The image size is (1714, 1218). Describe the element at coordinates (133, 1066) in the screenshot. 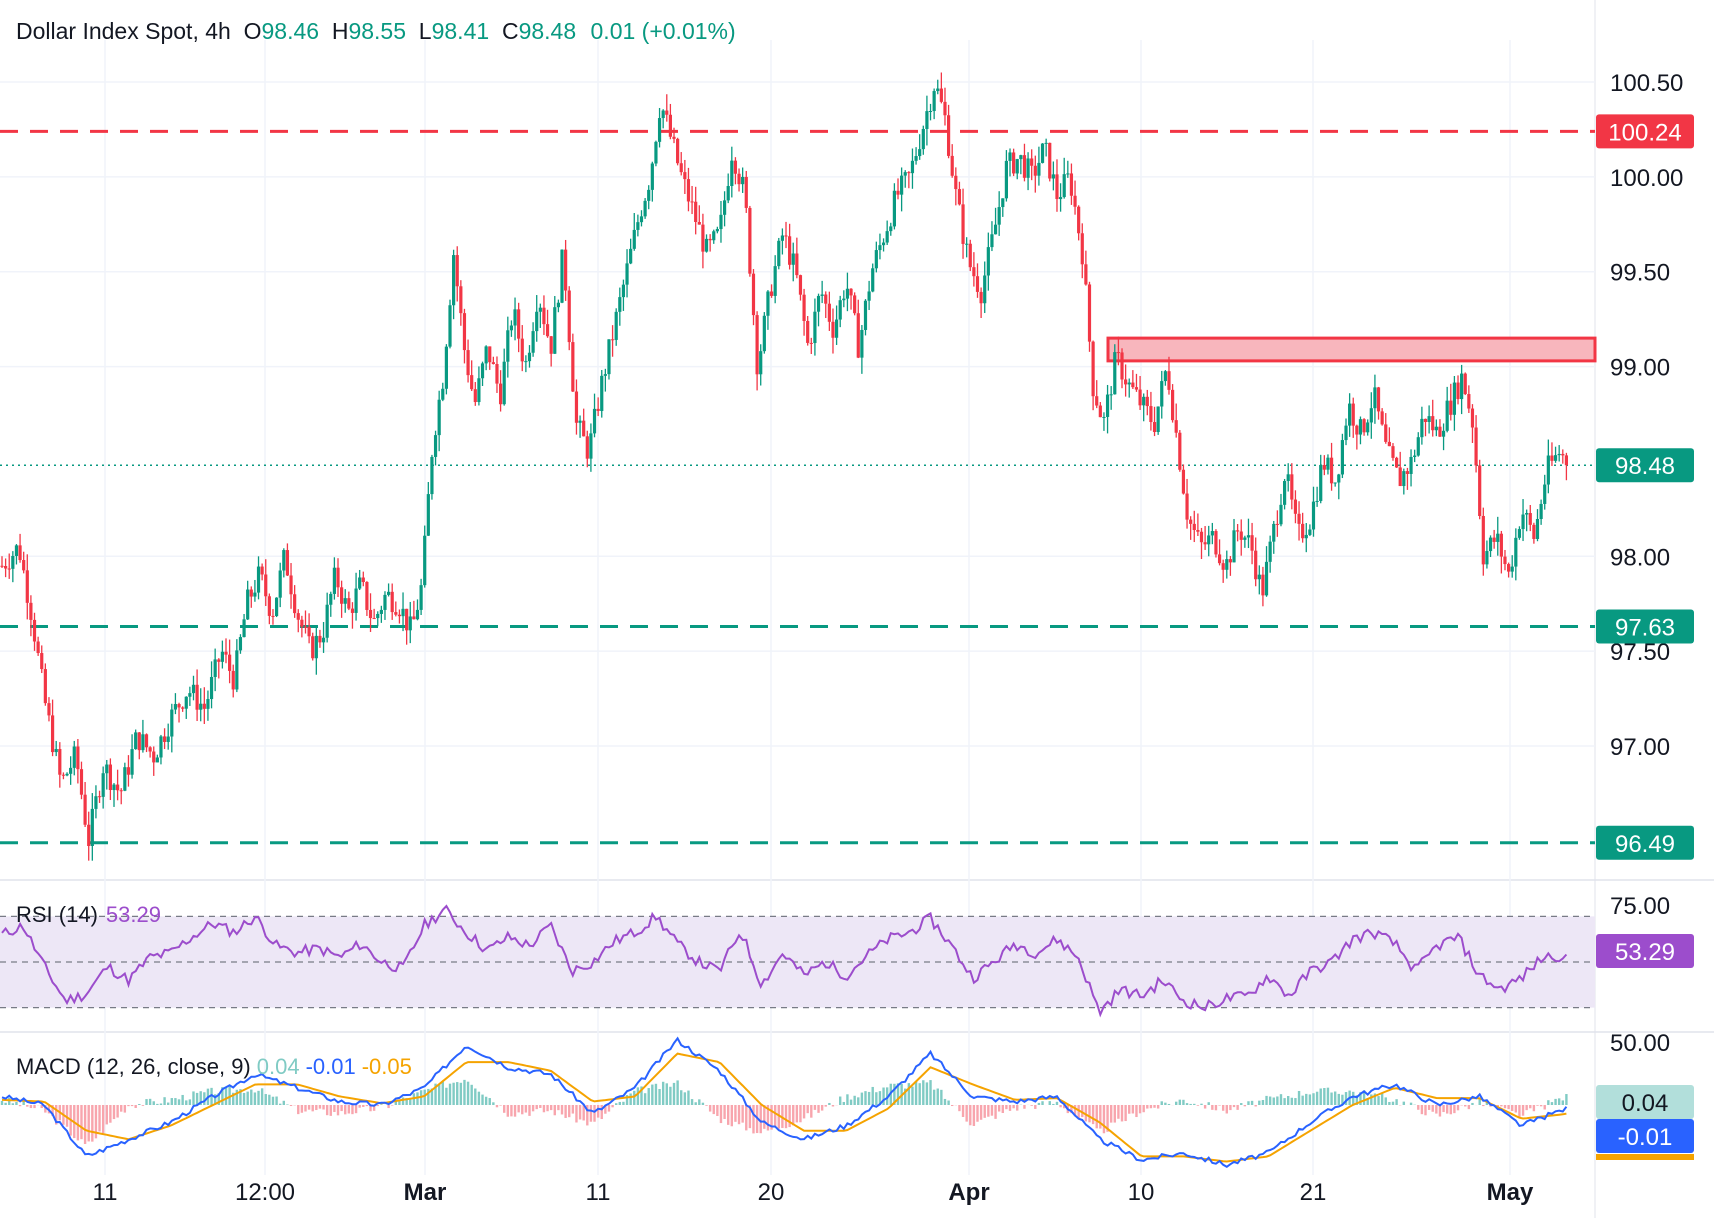

I see `macd-label: MACD (12, 26, close, 9)` at that location.